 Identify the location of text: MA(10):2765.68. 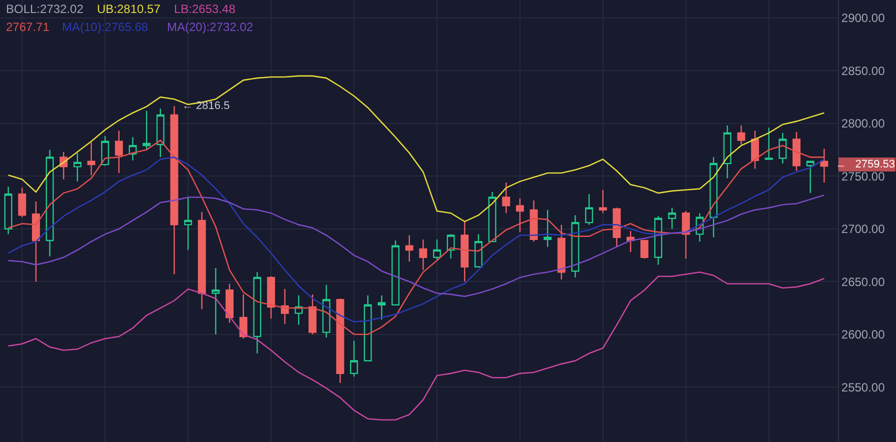
(105, 27).